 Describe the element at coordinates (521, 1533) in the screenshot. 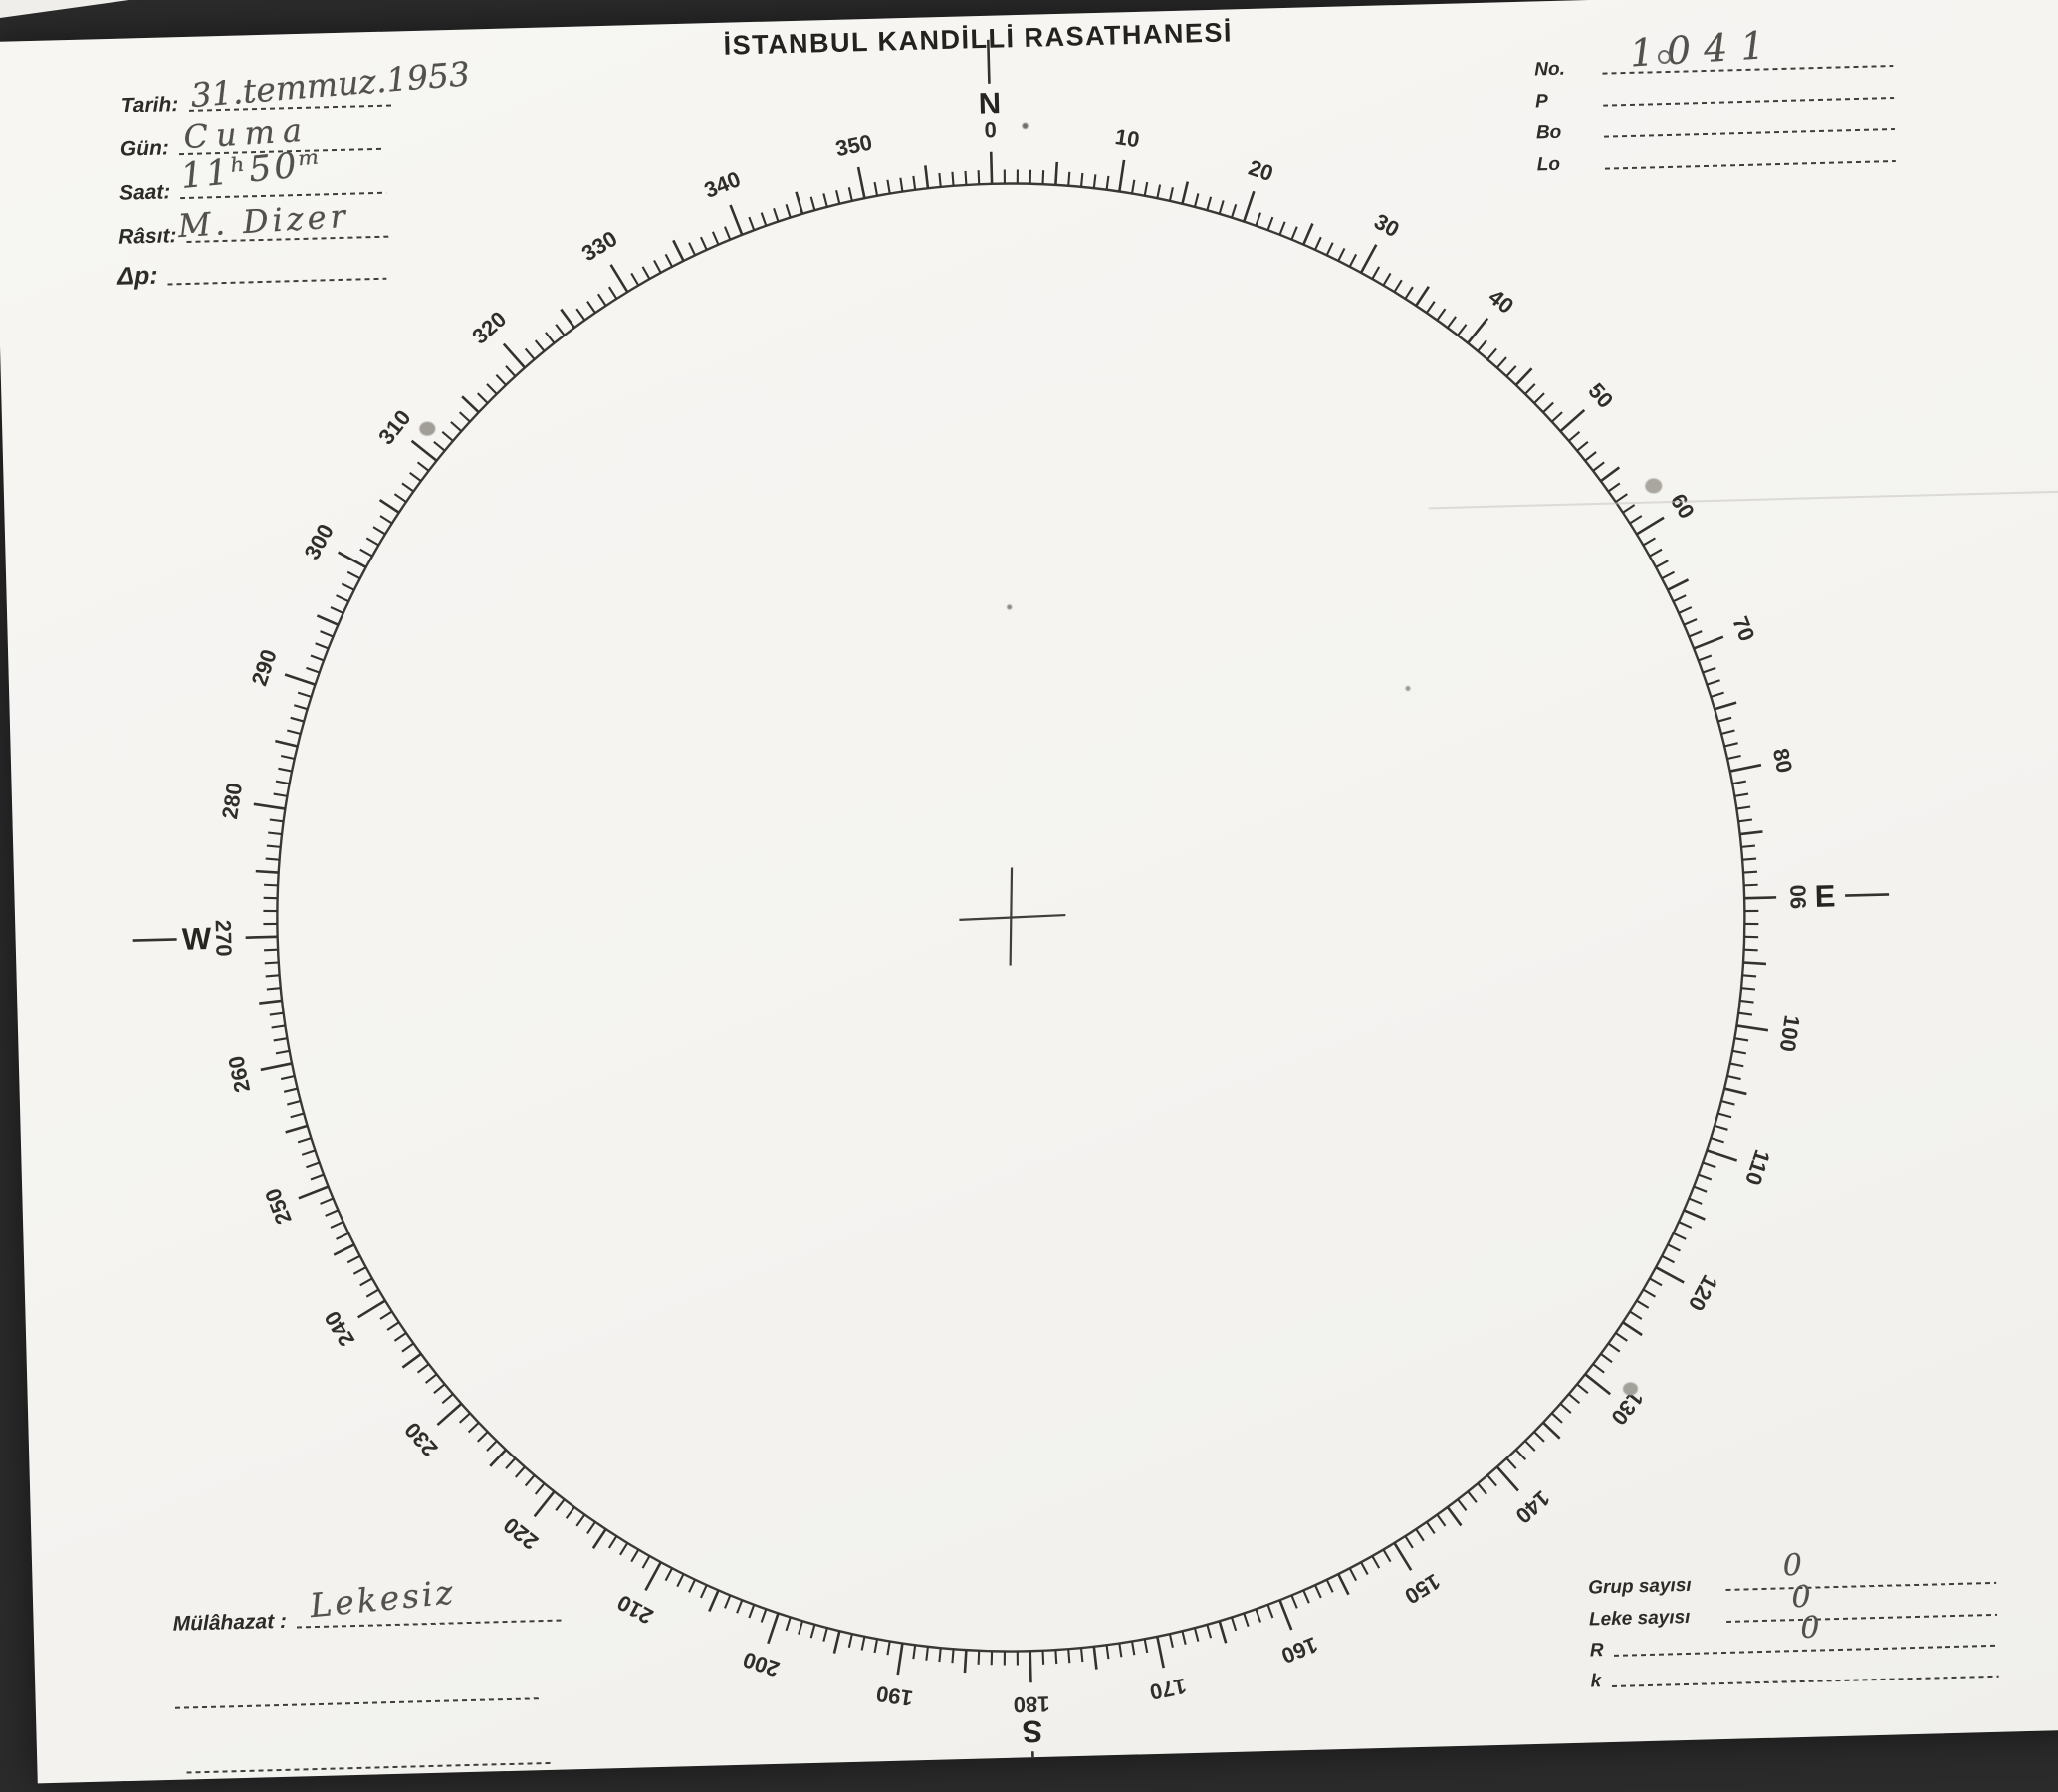

I see `svg-text: 220` at that location.